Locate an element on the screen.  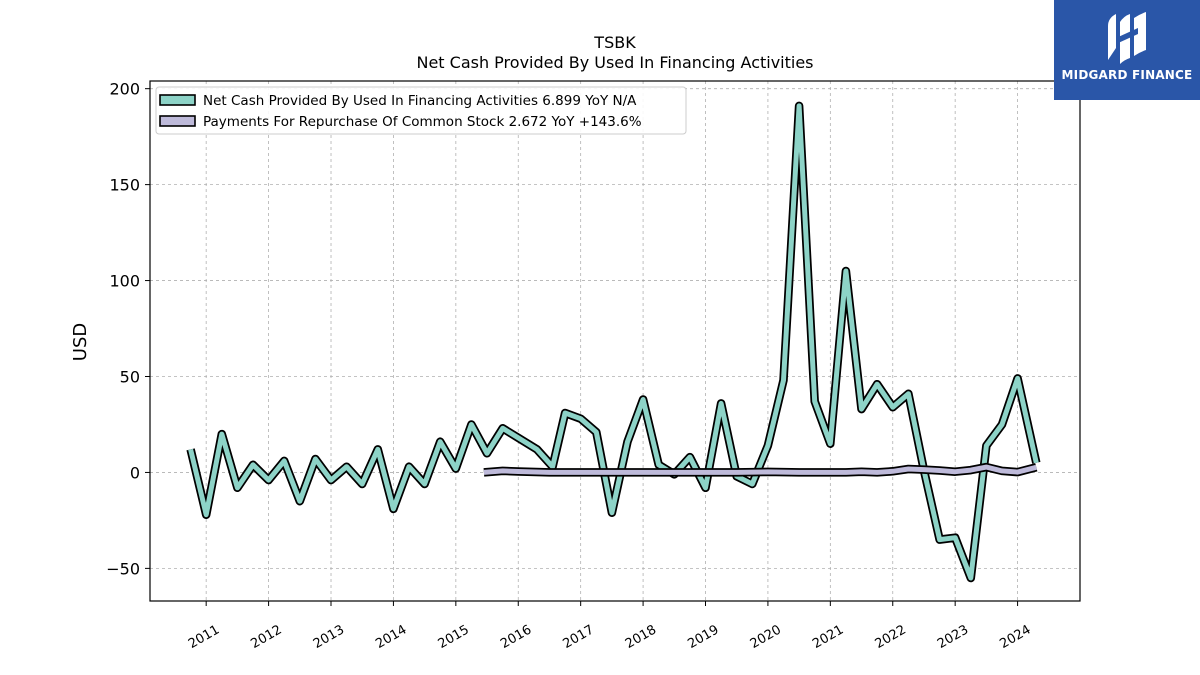
y-tick-label: 200 is located at coordinates (124, 89).